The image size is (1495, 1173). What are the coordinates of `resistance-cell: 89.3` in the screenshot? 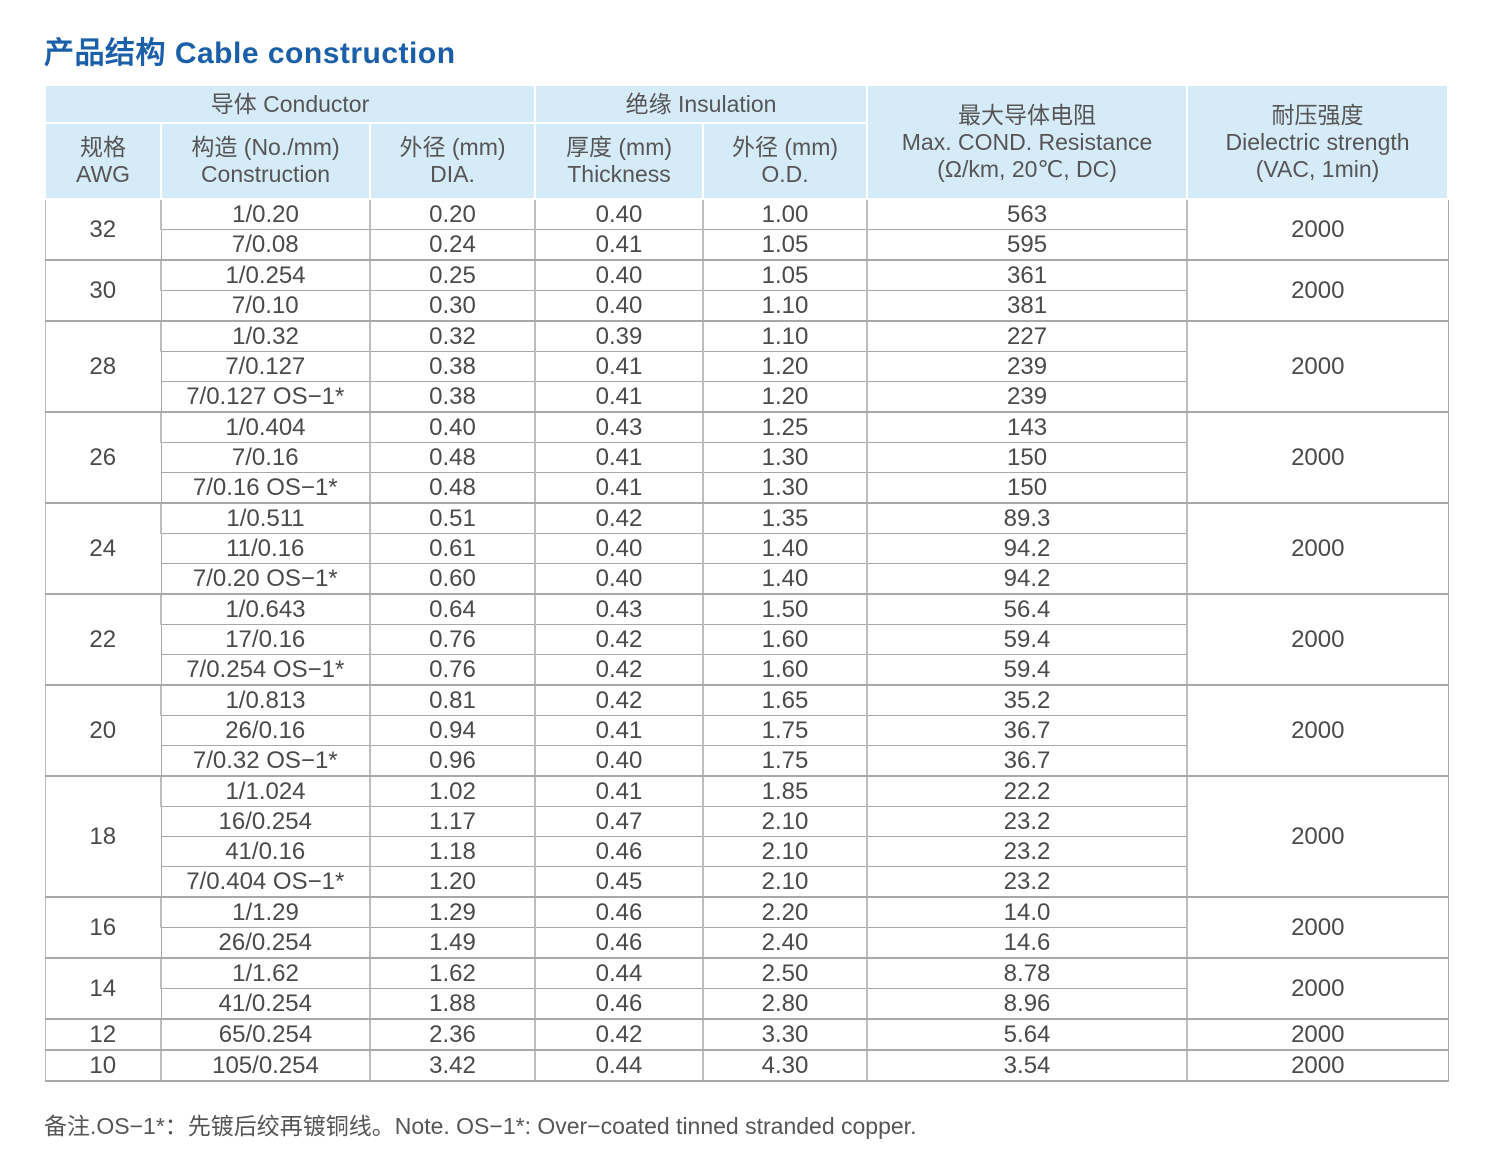 It's located at (1027, 518).